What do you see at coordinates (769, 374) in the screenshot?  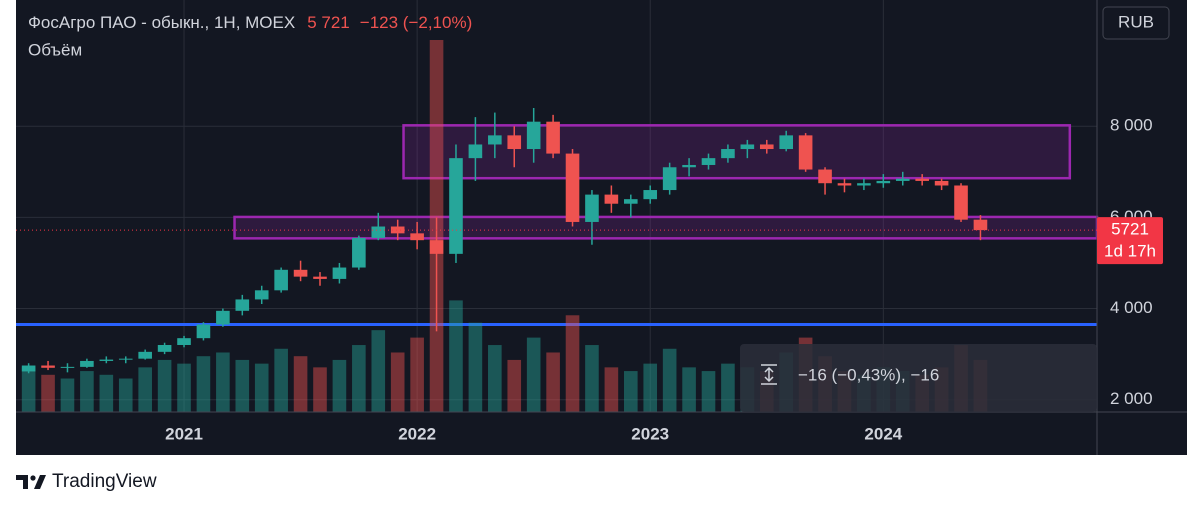 I see `measure-icon` at bounding box center [769, 374].